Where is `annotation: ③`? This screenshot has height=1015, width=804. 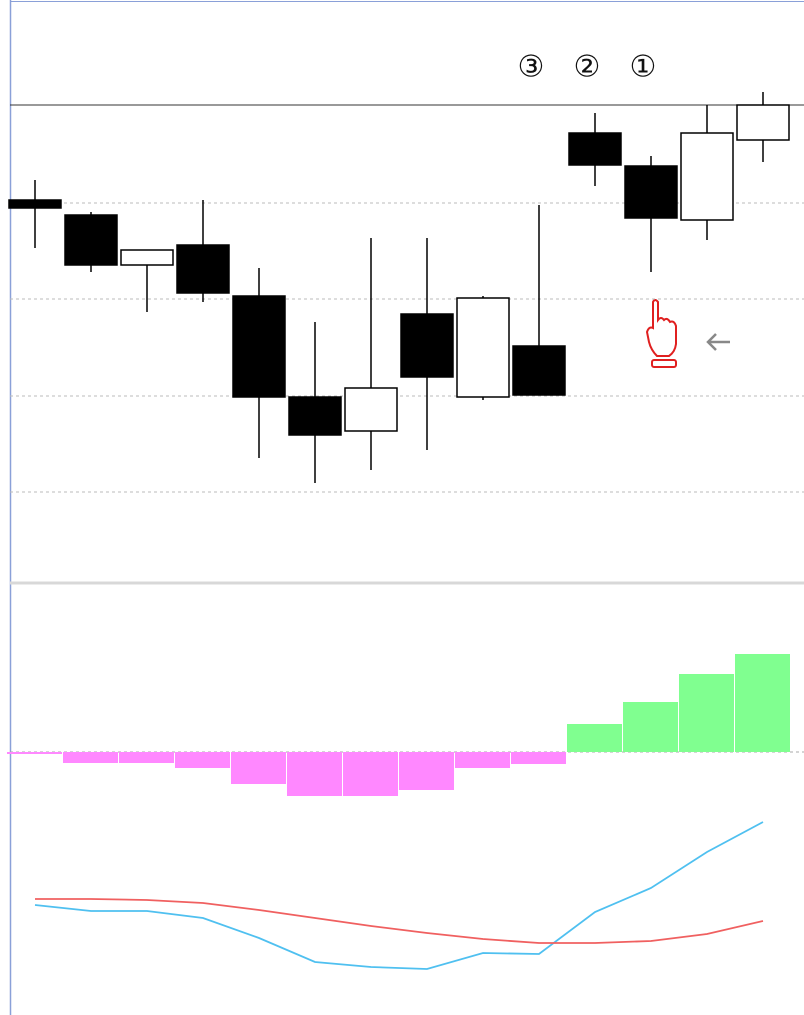
annotation: ③ is located at coordinates (531, 67).